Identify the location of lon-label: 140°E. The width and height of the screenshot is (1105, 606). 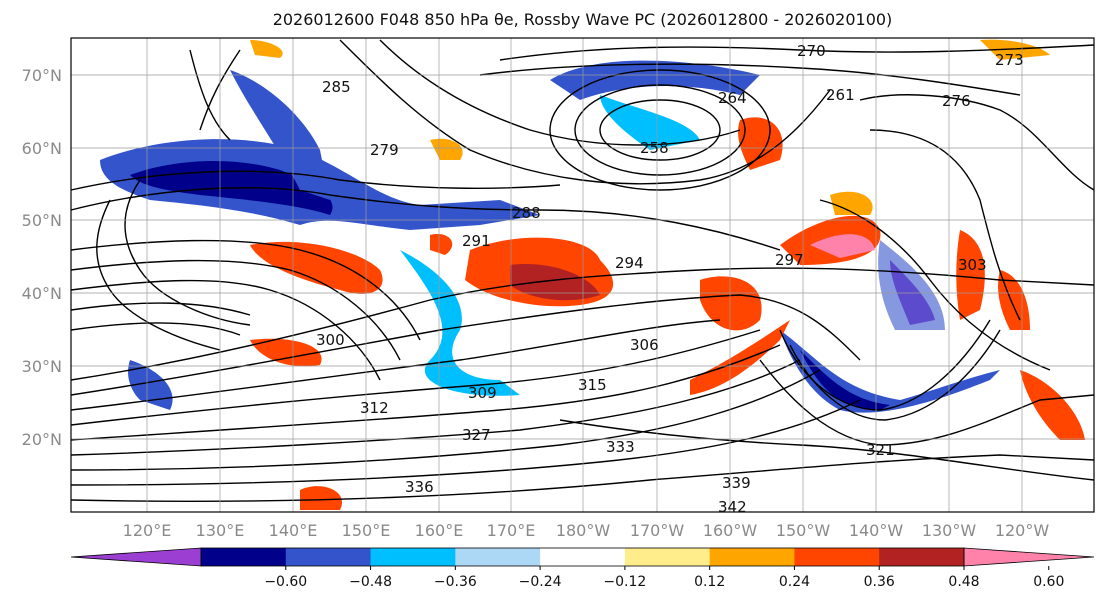
(293, 530).